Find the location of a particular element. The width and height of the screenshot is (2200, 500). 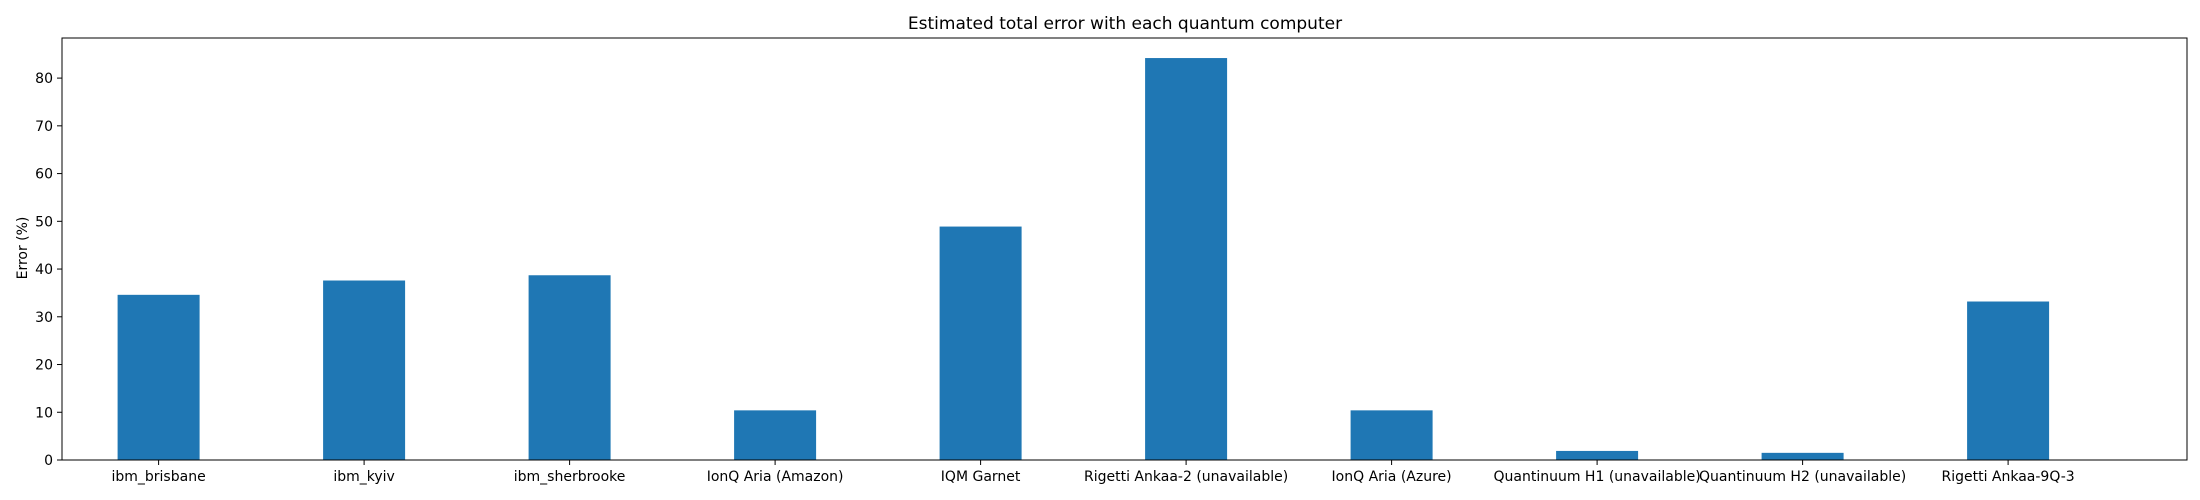

x-tick-label: ibm_sherbrooke is located at coordinates (570, 477).